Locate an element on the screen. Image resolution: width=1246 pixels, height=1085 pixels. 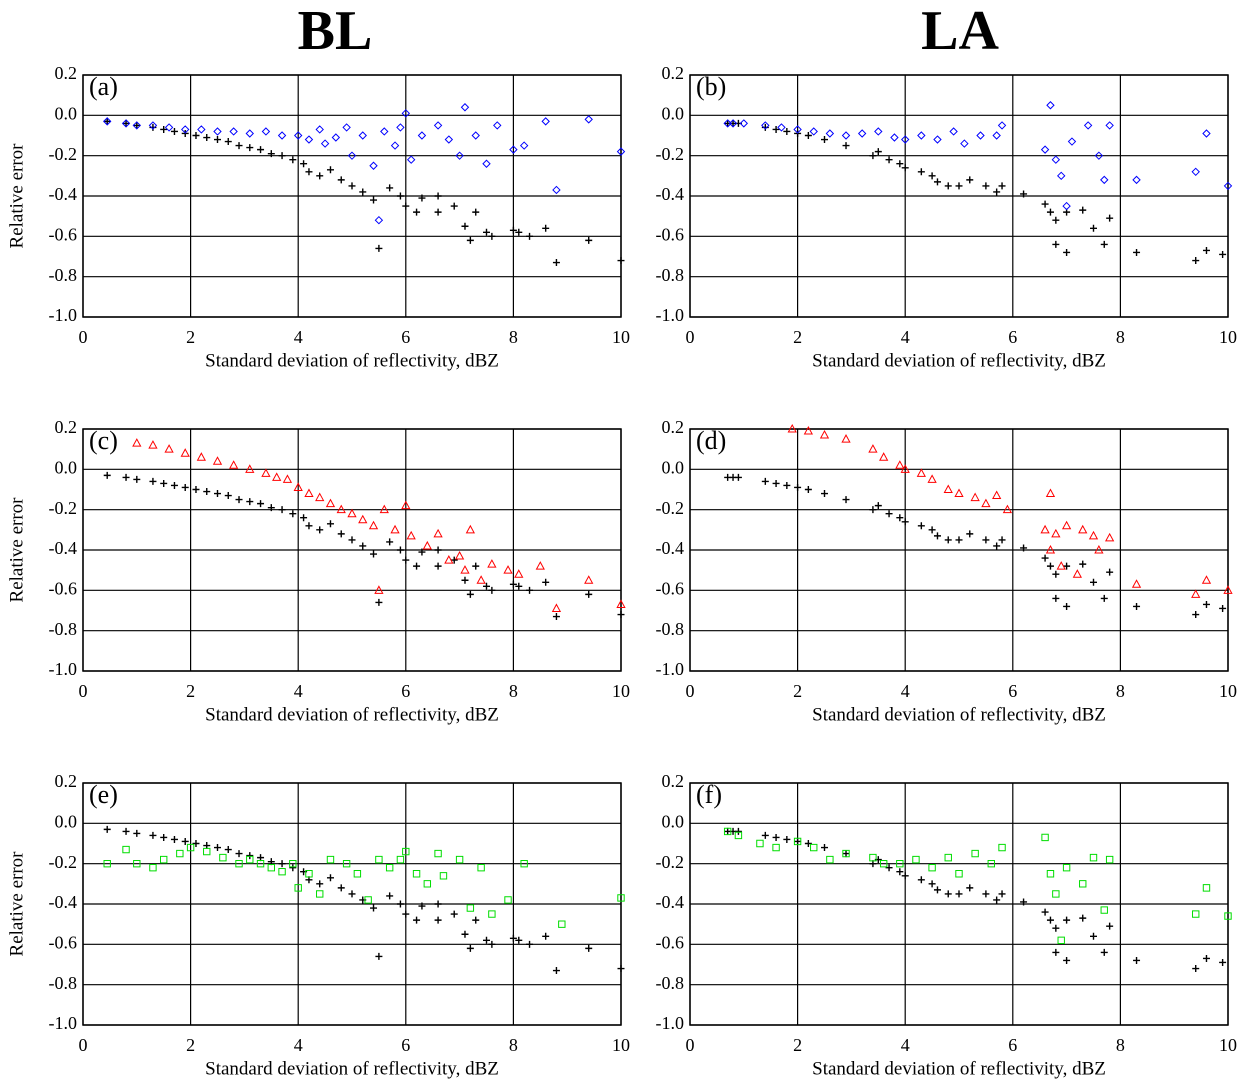
x-tick-label: 6 is located at coordinates (405, 337).